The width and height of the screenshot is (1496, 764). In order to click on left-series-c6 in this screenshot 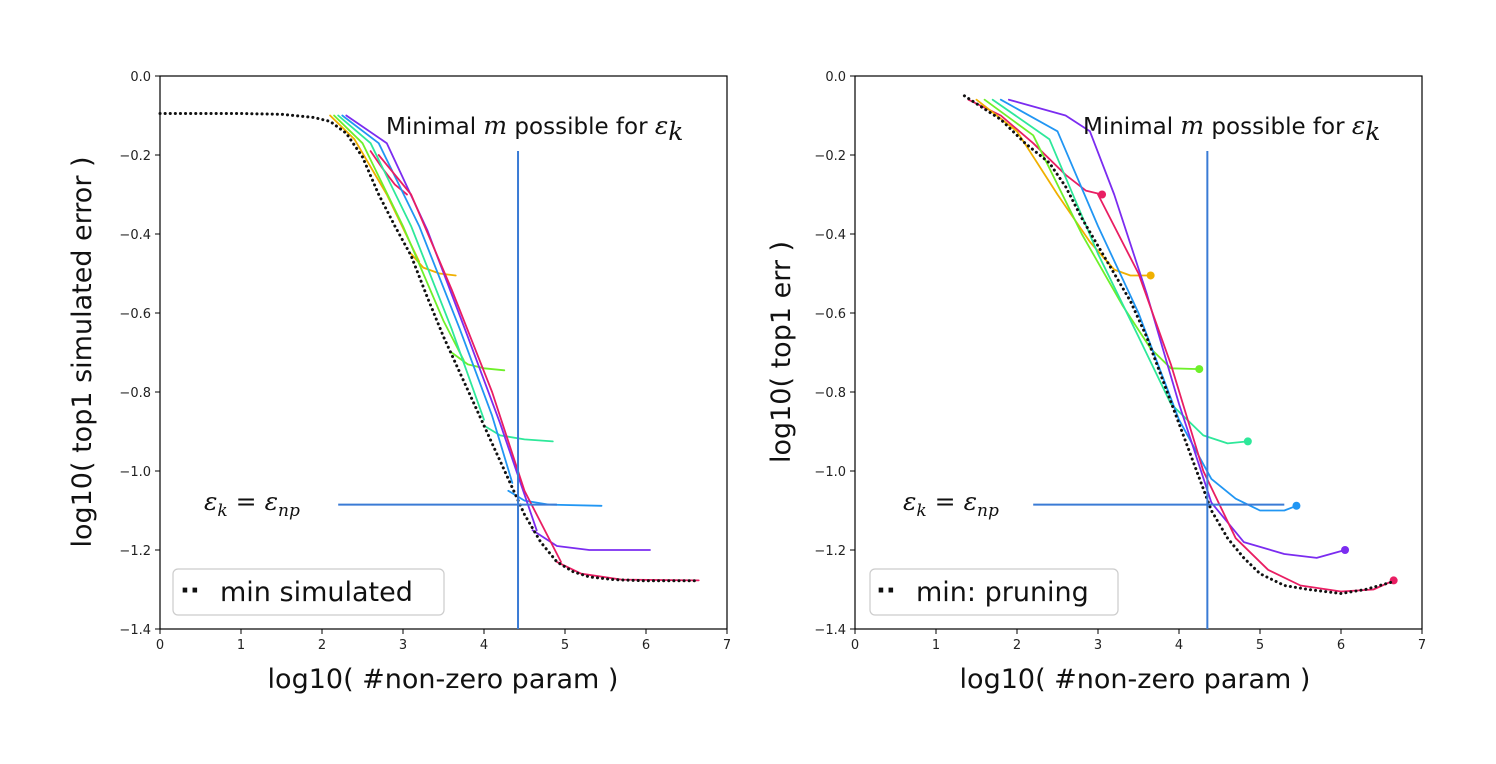, I will do `click(591, 540)`.